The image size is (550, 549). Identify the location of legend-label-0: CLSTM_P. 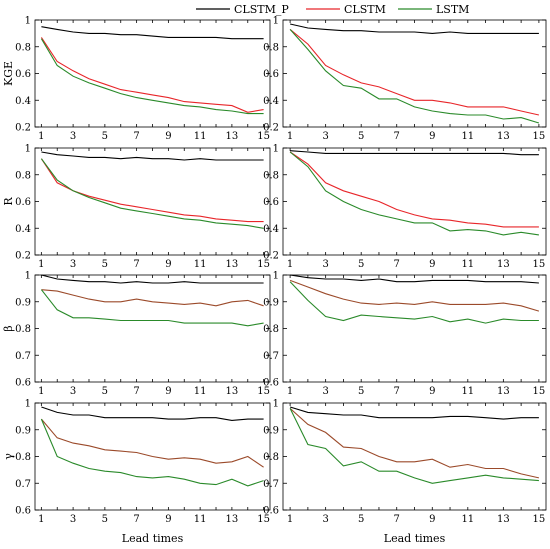
(261, 9).